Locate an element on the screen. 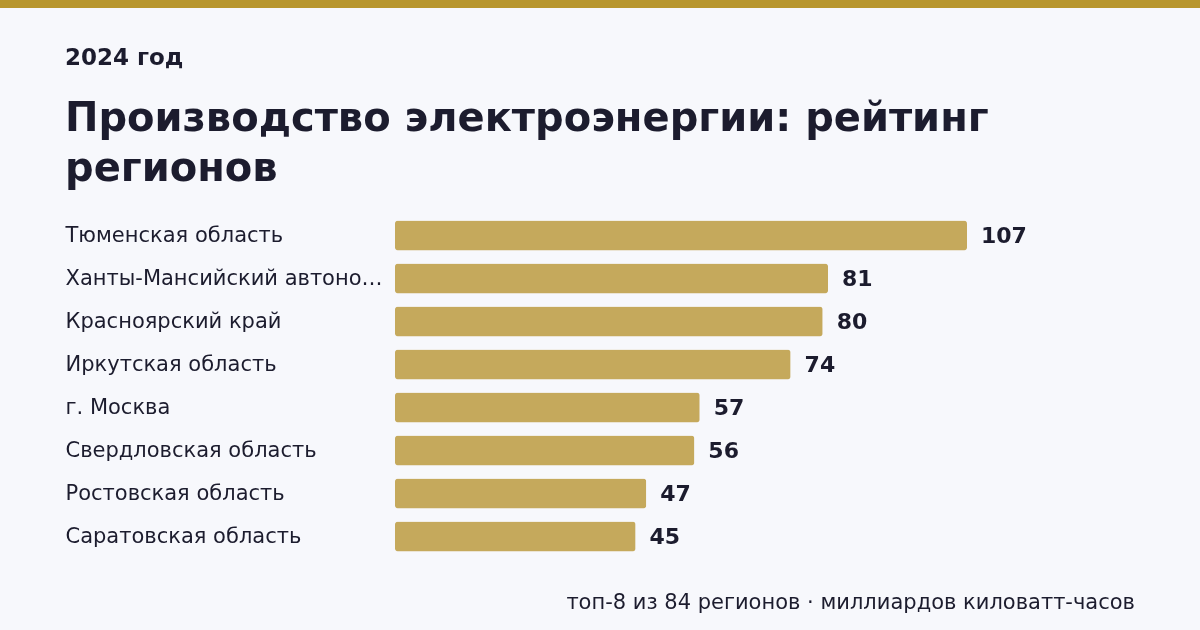 The height and width of the screenshot is (630, 1200). y-tick-label: Красноярский край is located at coordinates (173, 320).